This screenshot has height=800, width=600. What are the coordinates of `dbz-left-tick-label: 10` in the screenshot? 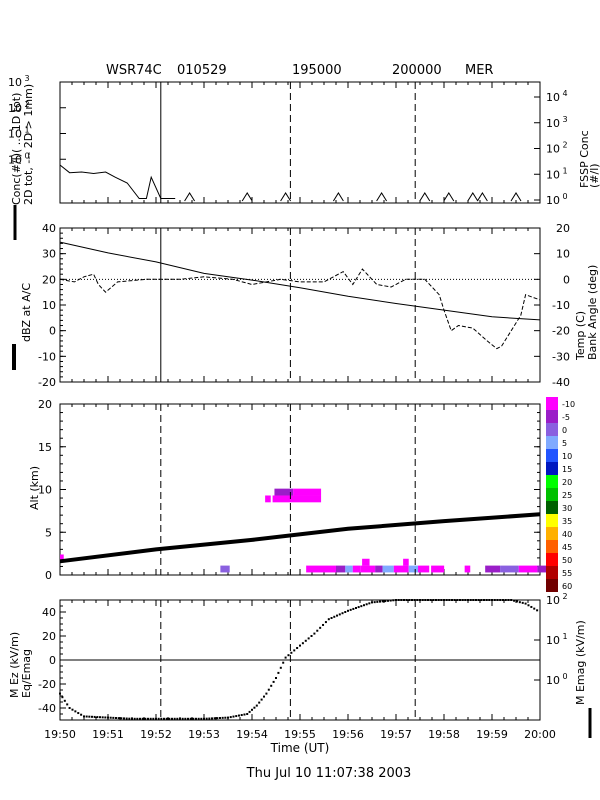 It's located at (49, 305).